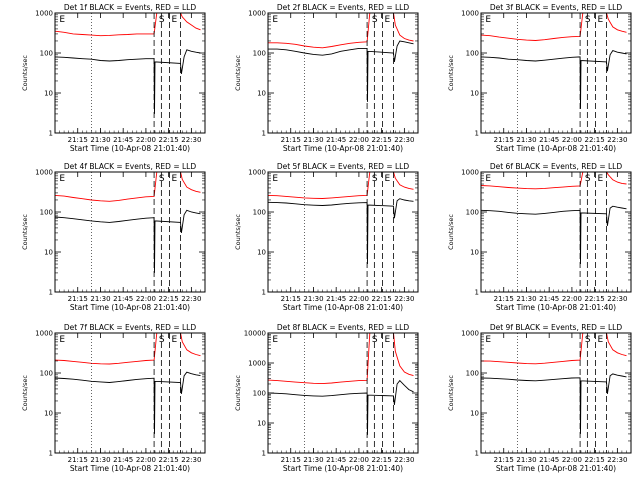  What do you see at coordinates (343, 327) in the screenshot?
I see `chart-title: Det 8f BLACK = Events, RED = LLD` at bounding box center [343, 327].